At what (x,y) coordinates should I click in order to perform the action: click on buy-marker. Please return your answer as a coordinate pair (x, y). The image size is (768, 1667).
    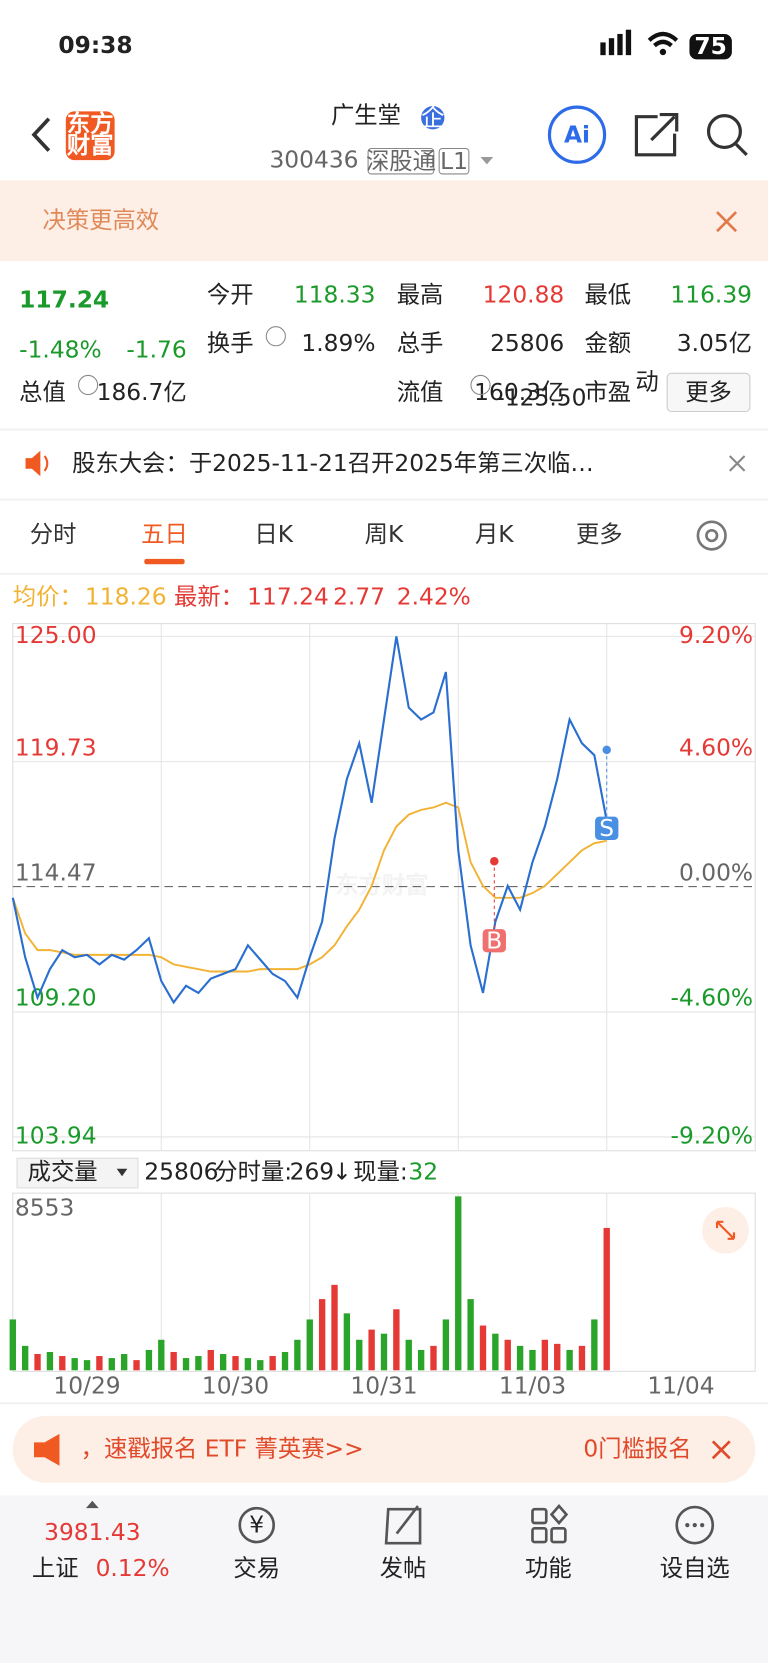
    Looking at the image, I should click on (494, 941).